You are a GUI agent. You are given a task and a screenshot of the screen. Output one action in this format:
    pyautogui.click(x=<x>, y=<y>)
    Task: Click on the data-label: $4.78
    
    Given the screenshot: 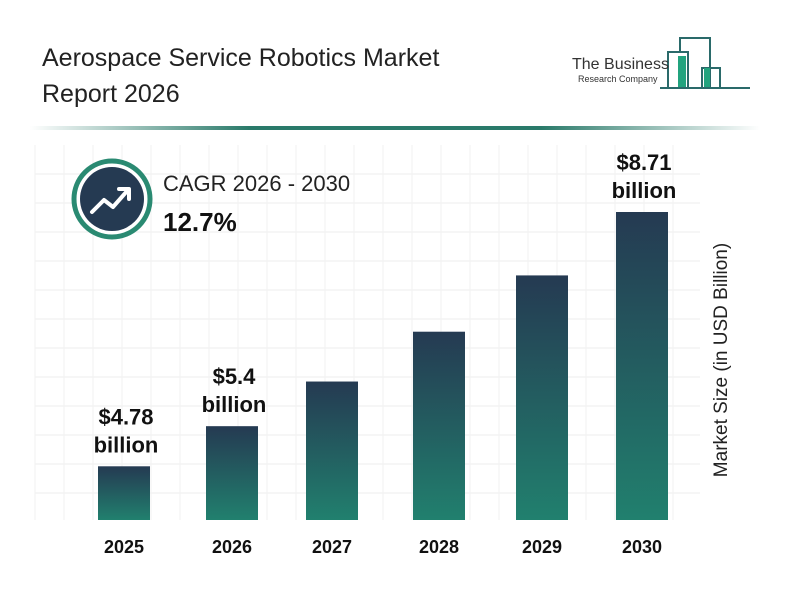 What is the action you would take?
    pyautogui.click(x=125, y=416)
    